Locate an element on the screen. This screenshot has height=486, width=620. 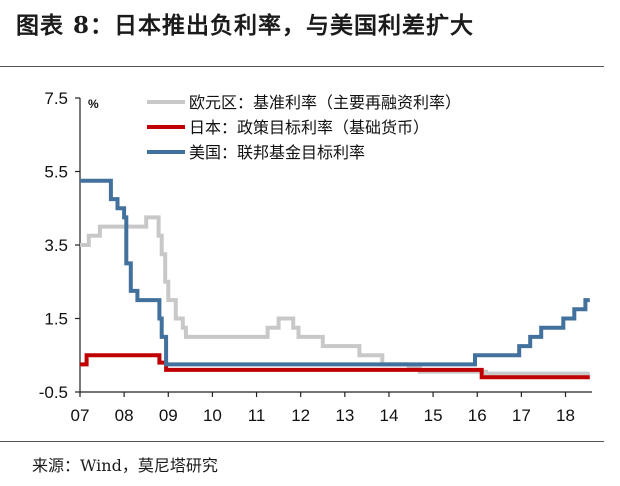
legend-label-0: 欧元区：基准利率（主要再融资利率） is located at coordinates (325, 103).